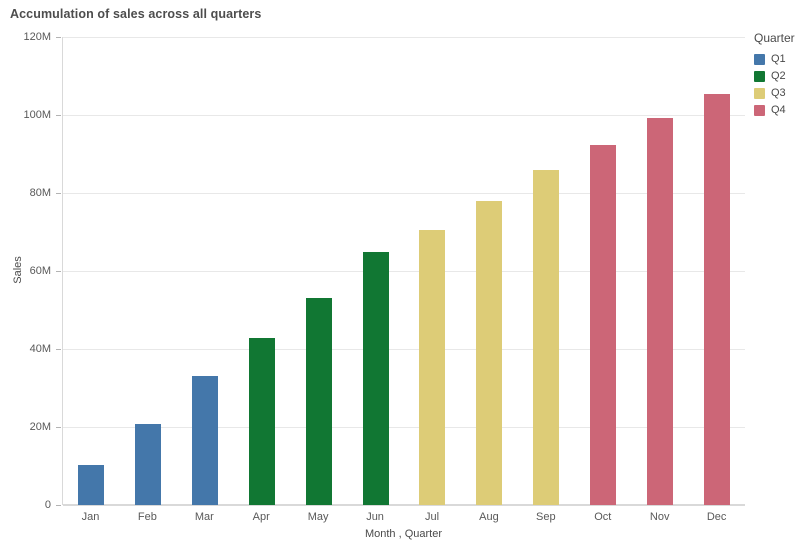 Image resolution: width=802 pixels, height=547 pixels. I want to click on legend-swatch-q1, so click(759, 59).